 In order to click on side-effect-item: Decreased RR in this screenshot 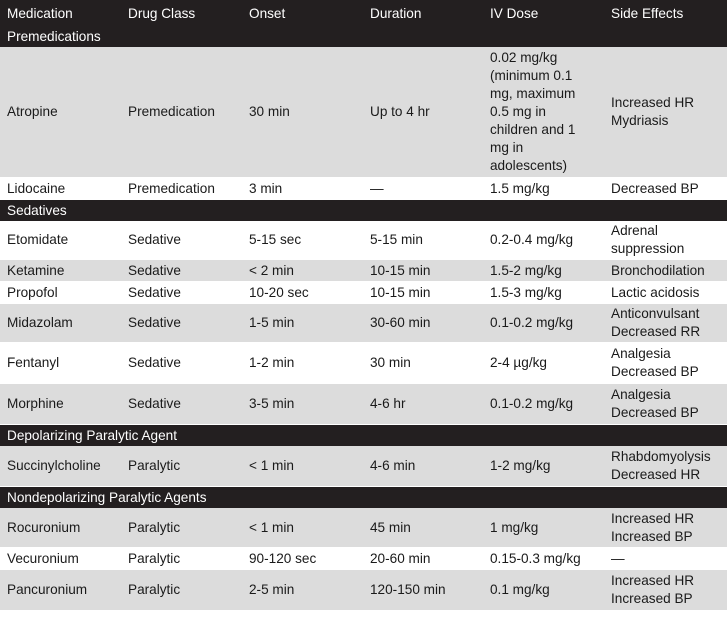, I will do `click(656, 331)`.